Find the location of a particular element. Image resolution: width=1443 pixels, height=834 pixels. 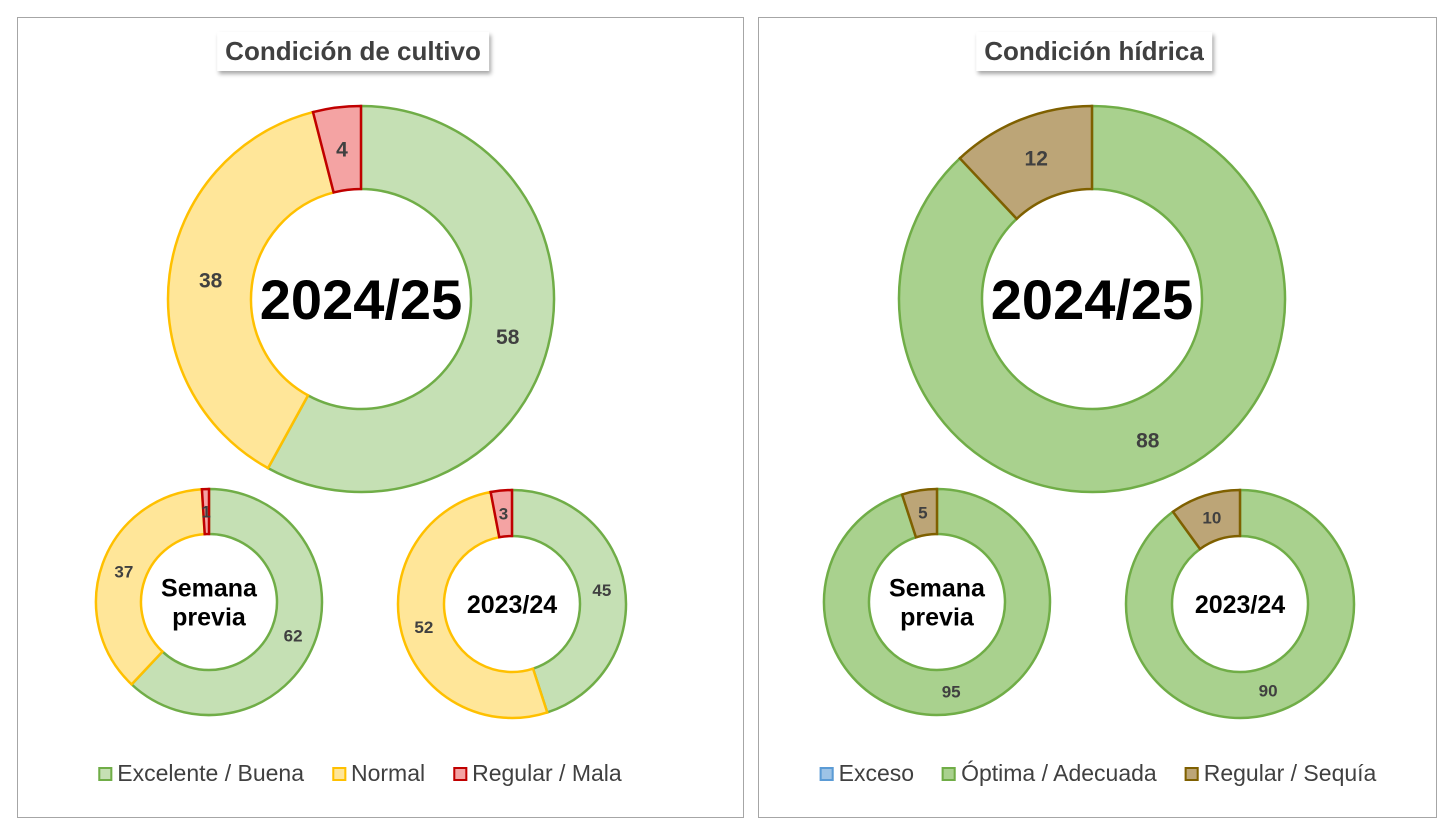

data-label: 37 is located at coordinates (123, 571).